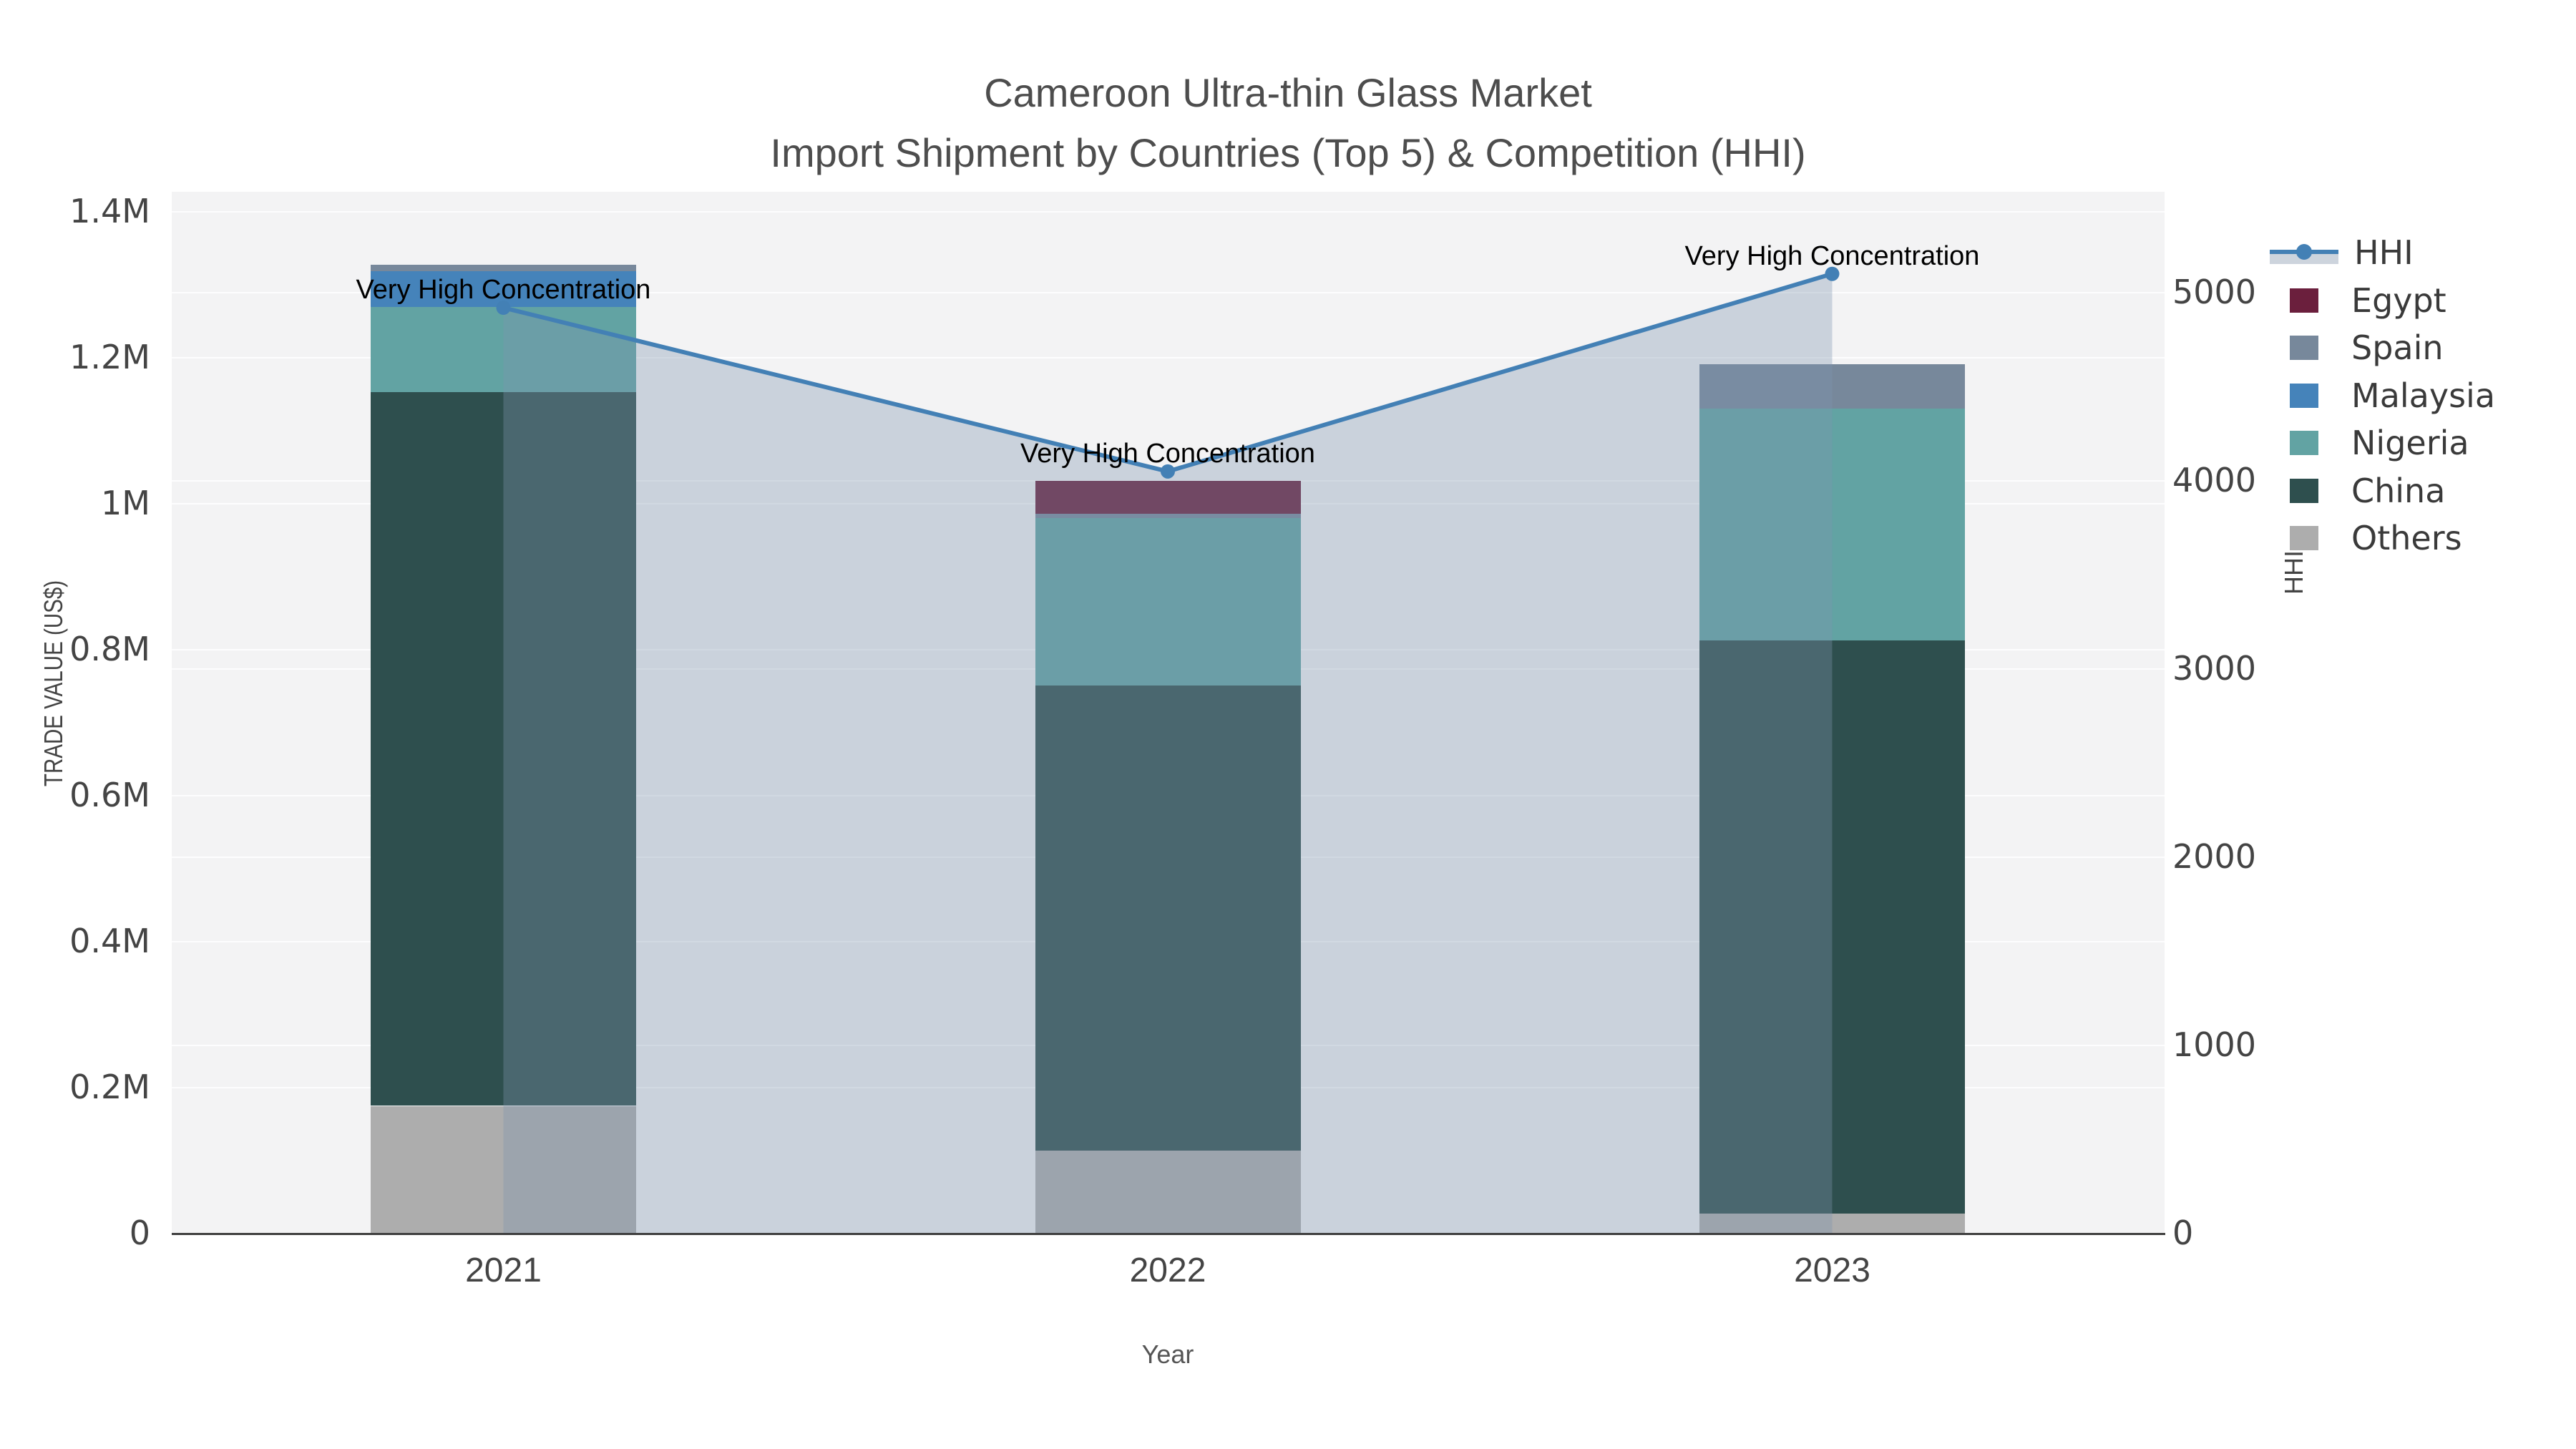 This screenshot has width=2576, height=1449. I want to click on left-tick-label: 0.4M, so click(109, 941).